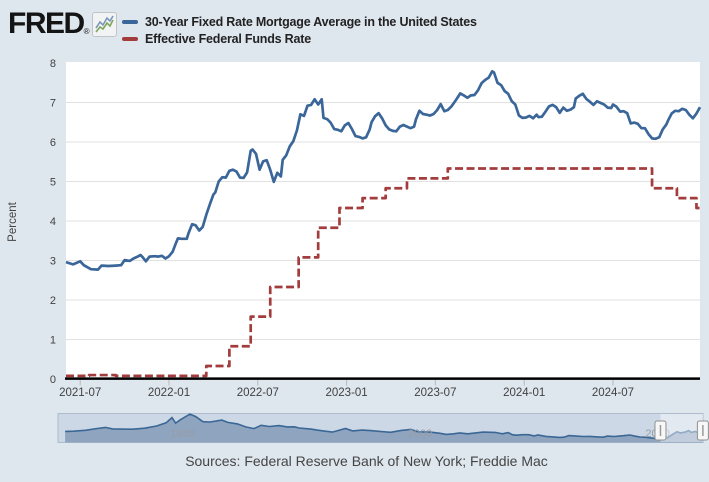 The width and height of the screenshot is (709, 482). What do you see at coordinates (53, 301) in the screenshot?
I see `y-tick-label: 2` at bounding box center [53, 301].